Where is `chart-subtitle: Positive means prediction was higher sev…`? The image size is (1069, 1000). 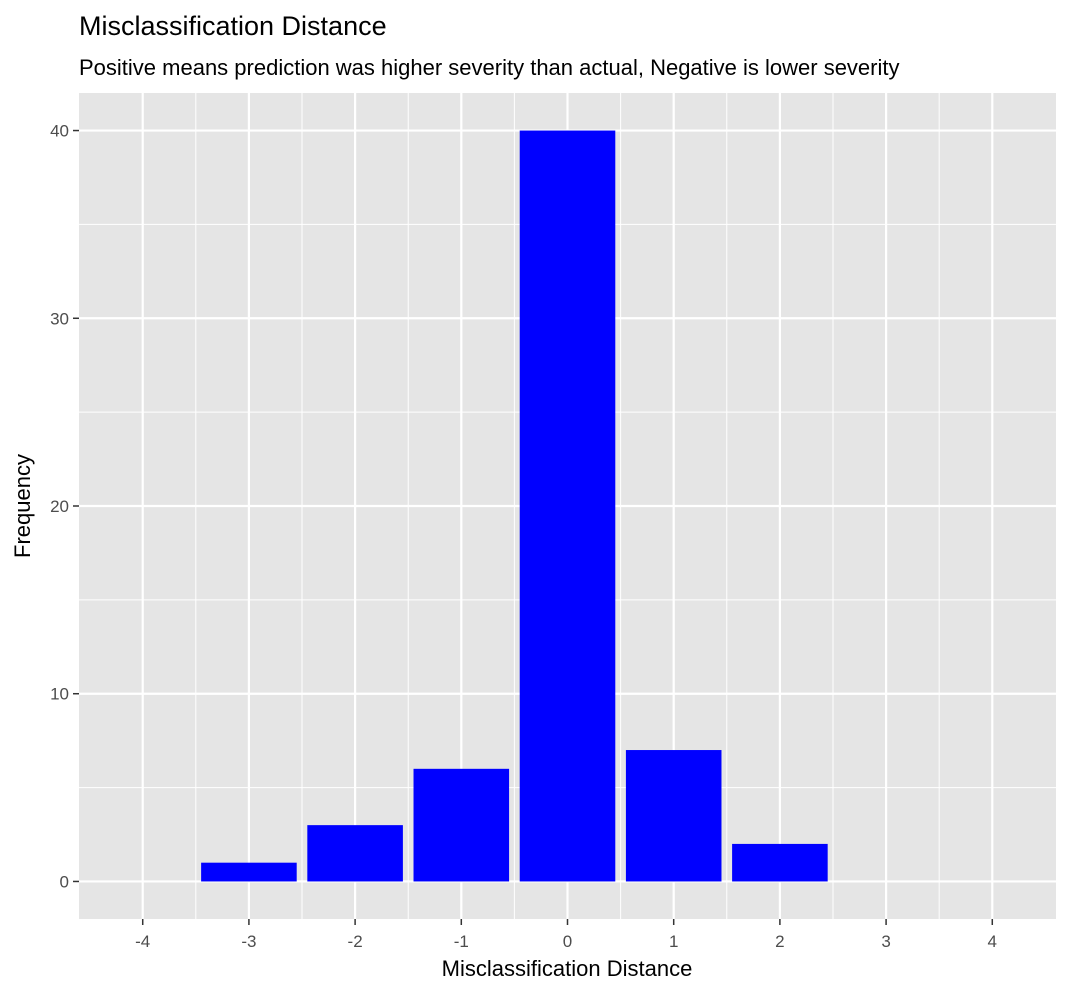 chart-subtitle: Positive means prediction was higher sev… is located at coordinates (489, 67).